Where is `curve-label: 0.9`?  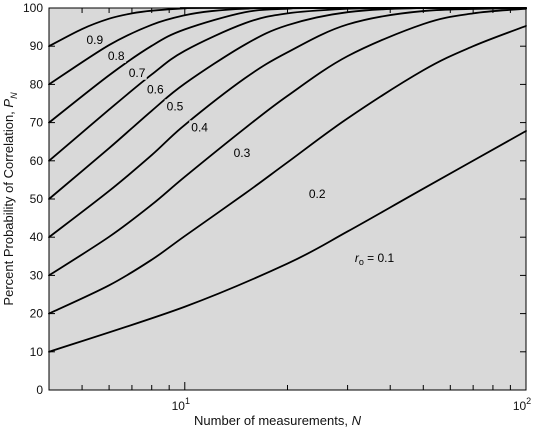
curve-label: 0.9 is located at coordinates (94, 40).